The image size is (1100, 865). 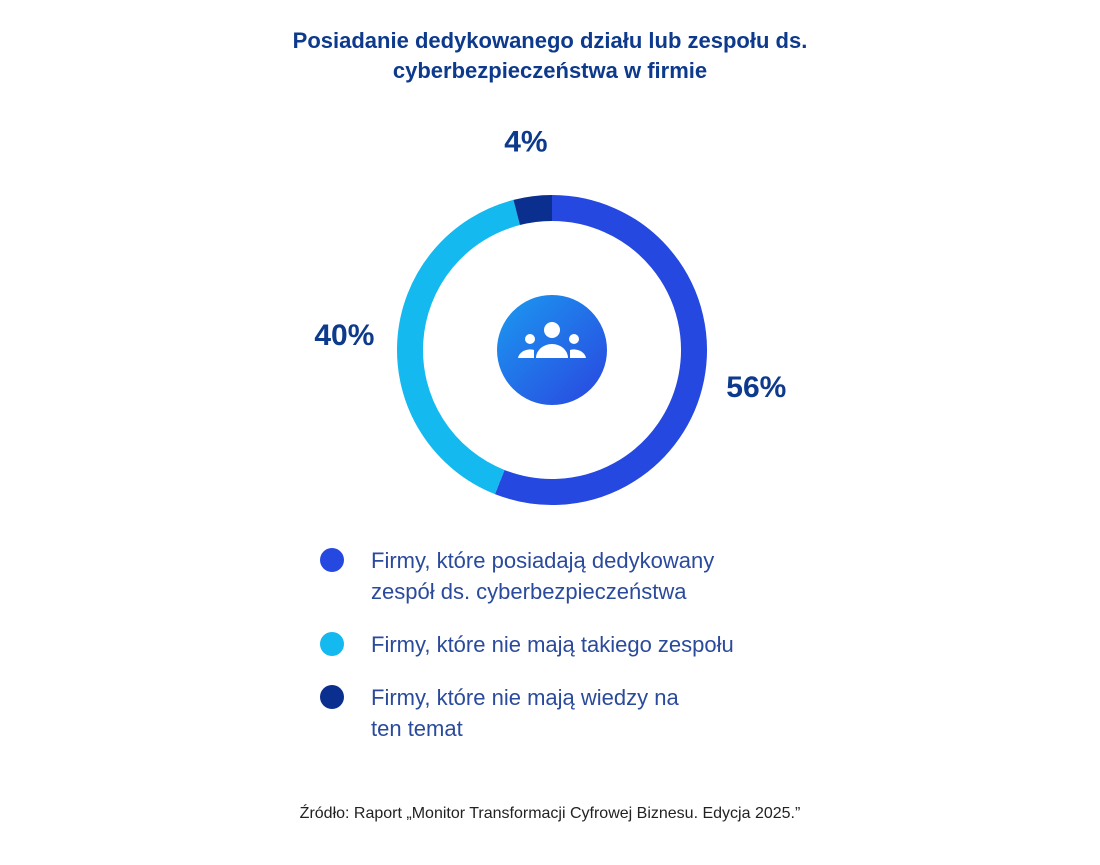 I want to click on value-labels: 56% 40% 4%, so click(x=550, y=265).